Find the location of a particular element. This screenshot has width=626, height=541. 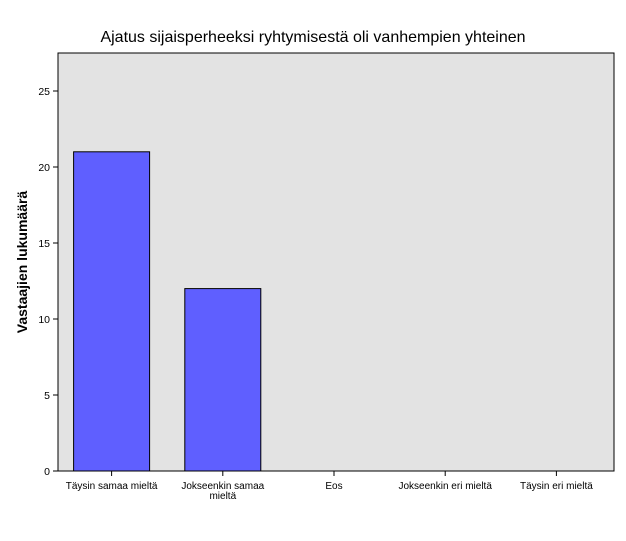

y-tick-label: 5 is located at coordinates (47, 396).